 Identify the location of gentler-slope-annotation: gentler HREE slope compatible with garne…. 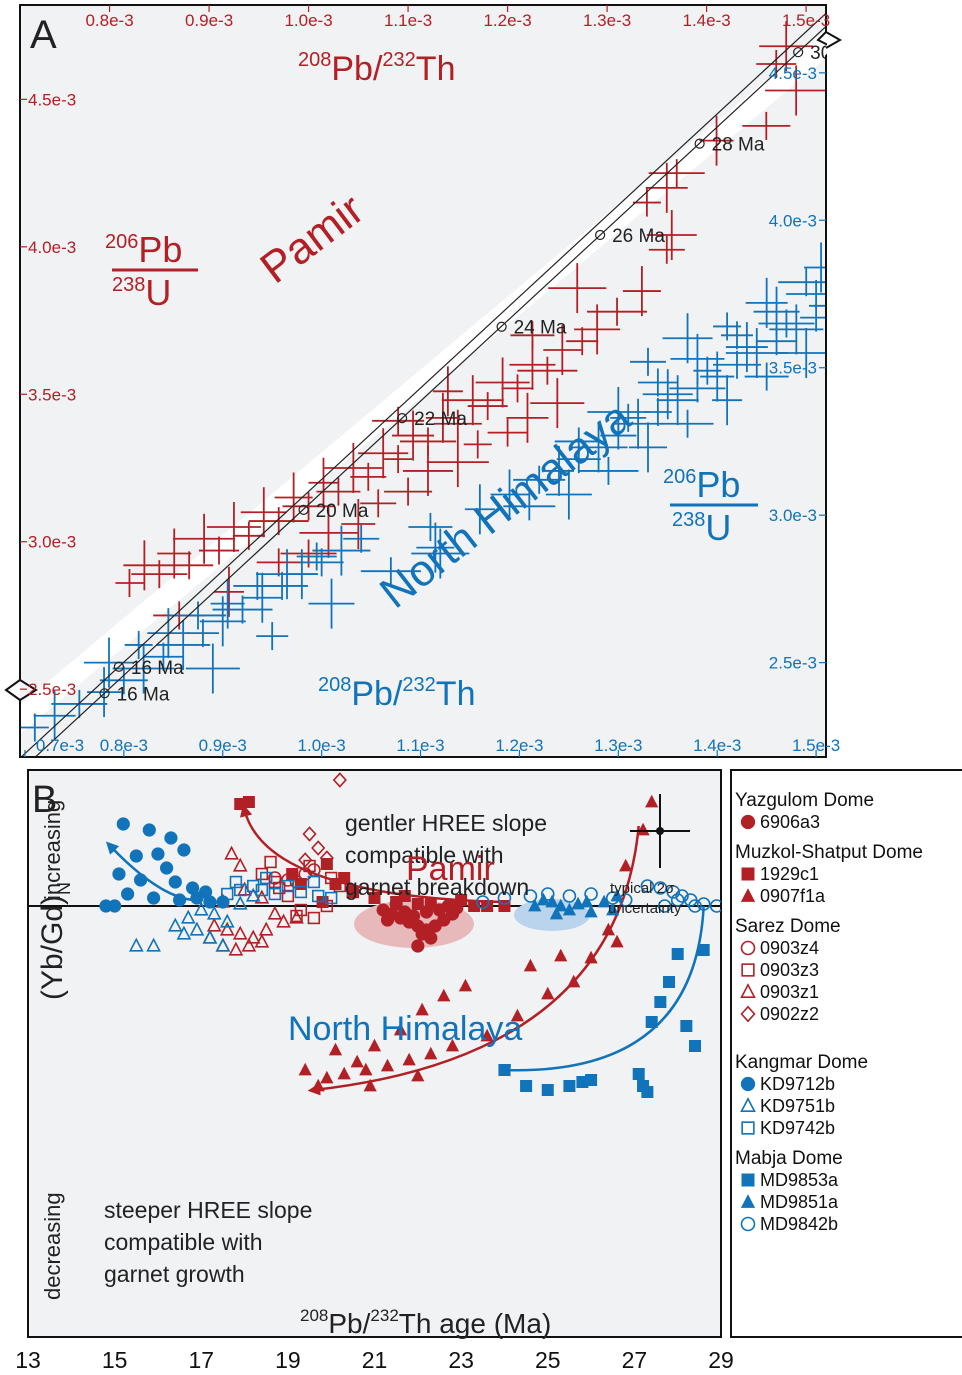
(449, 855).